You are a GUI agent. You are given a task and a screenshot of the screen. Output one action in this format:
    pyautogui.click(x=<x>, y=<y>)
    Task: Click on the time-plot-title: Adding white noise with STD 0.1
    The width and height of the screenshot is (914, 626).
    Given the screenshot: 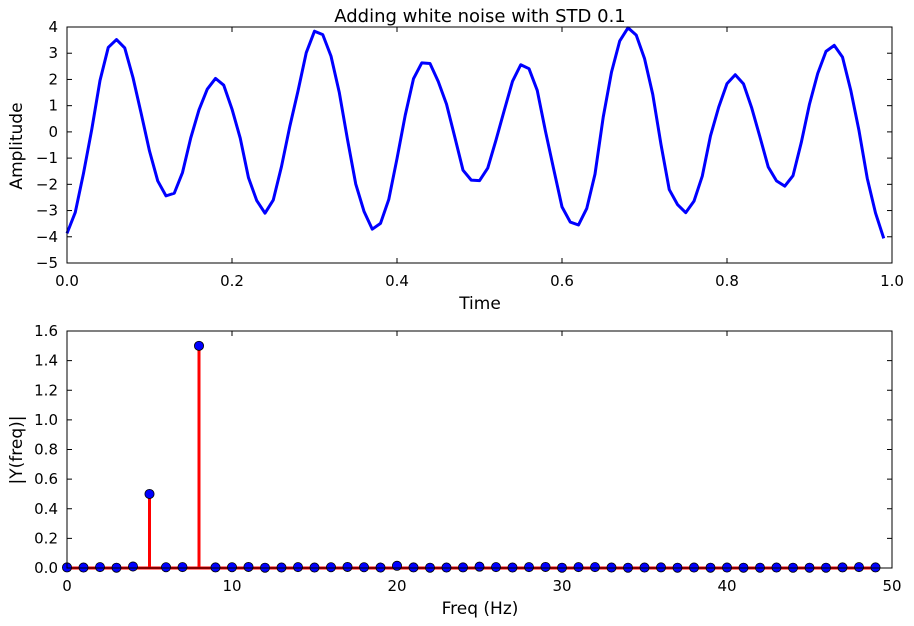 What is the action you would take?
    pyautogui.click(x=480, y=16)
    